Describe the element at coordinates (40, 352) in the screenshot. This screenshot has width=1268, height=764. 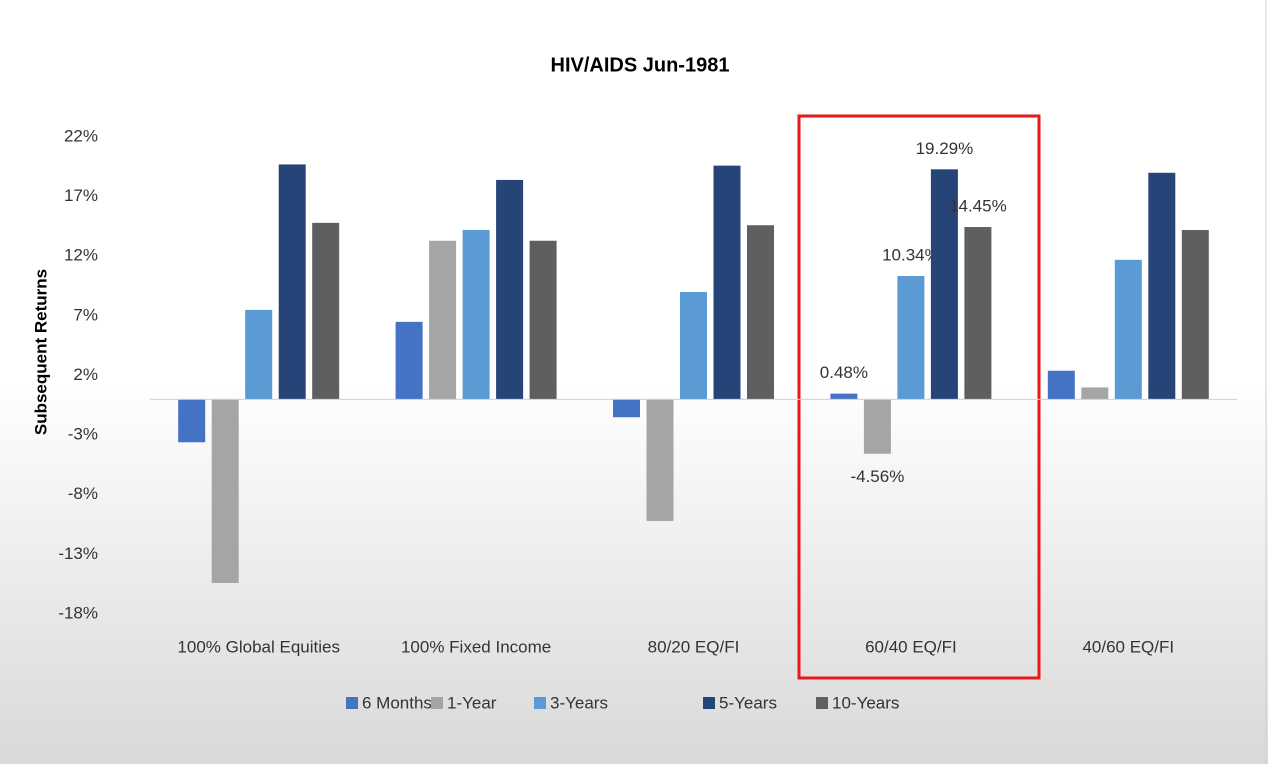
I see `y-axis-label: Subsequent Returns` at that location.